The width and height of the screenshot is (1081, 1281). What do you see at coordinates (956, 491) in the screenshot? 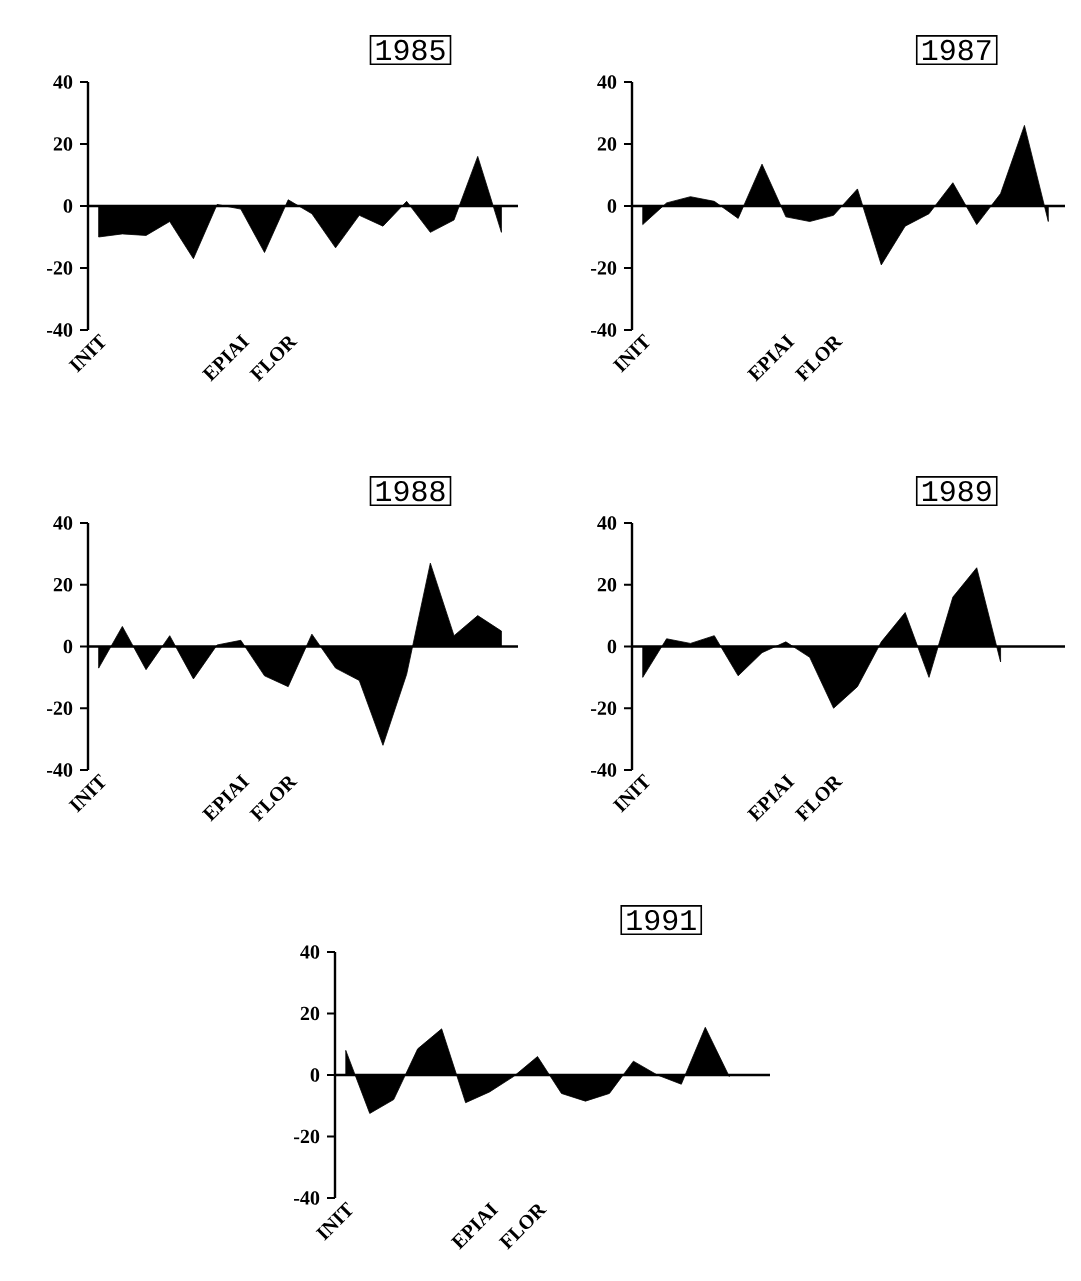
I see `chart-title: 1989` at bounding box center [956, 491].